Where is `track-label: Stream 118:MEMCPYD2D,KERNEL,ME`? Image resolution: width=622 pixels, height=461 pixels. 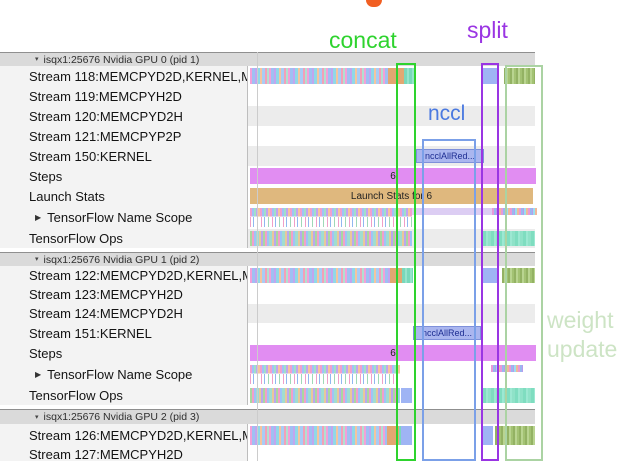 track-label: Stream 118:MEMCPYD2D,KERNEL,ME is located at coordinates (124, 76).